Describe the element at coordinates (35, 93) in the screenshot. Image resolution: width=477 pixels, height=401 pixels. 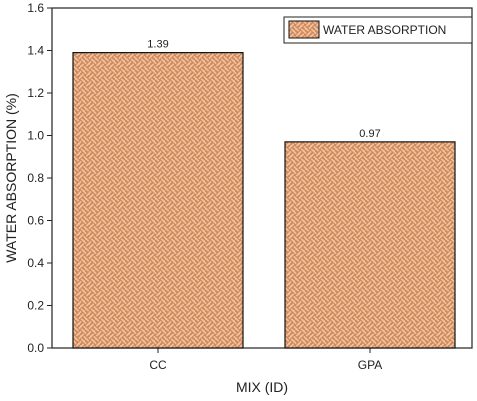
I see `y-tick-label: 1.2` at that location.